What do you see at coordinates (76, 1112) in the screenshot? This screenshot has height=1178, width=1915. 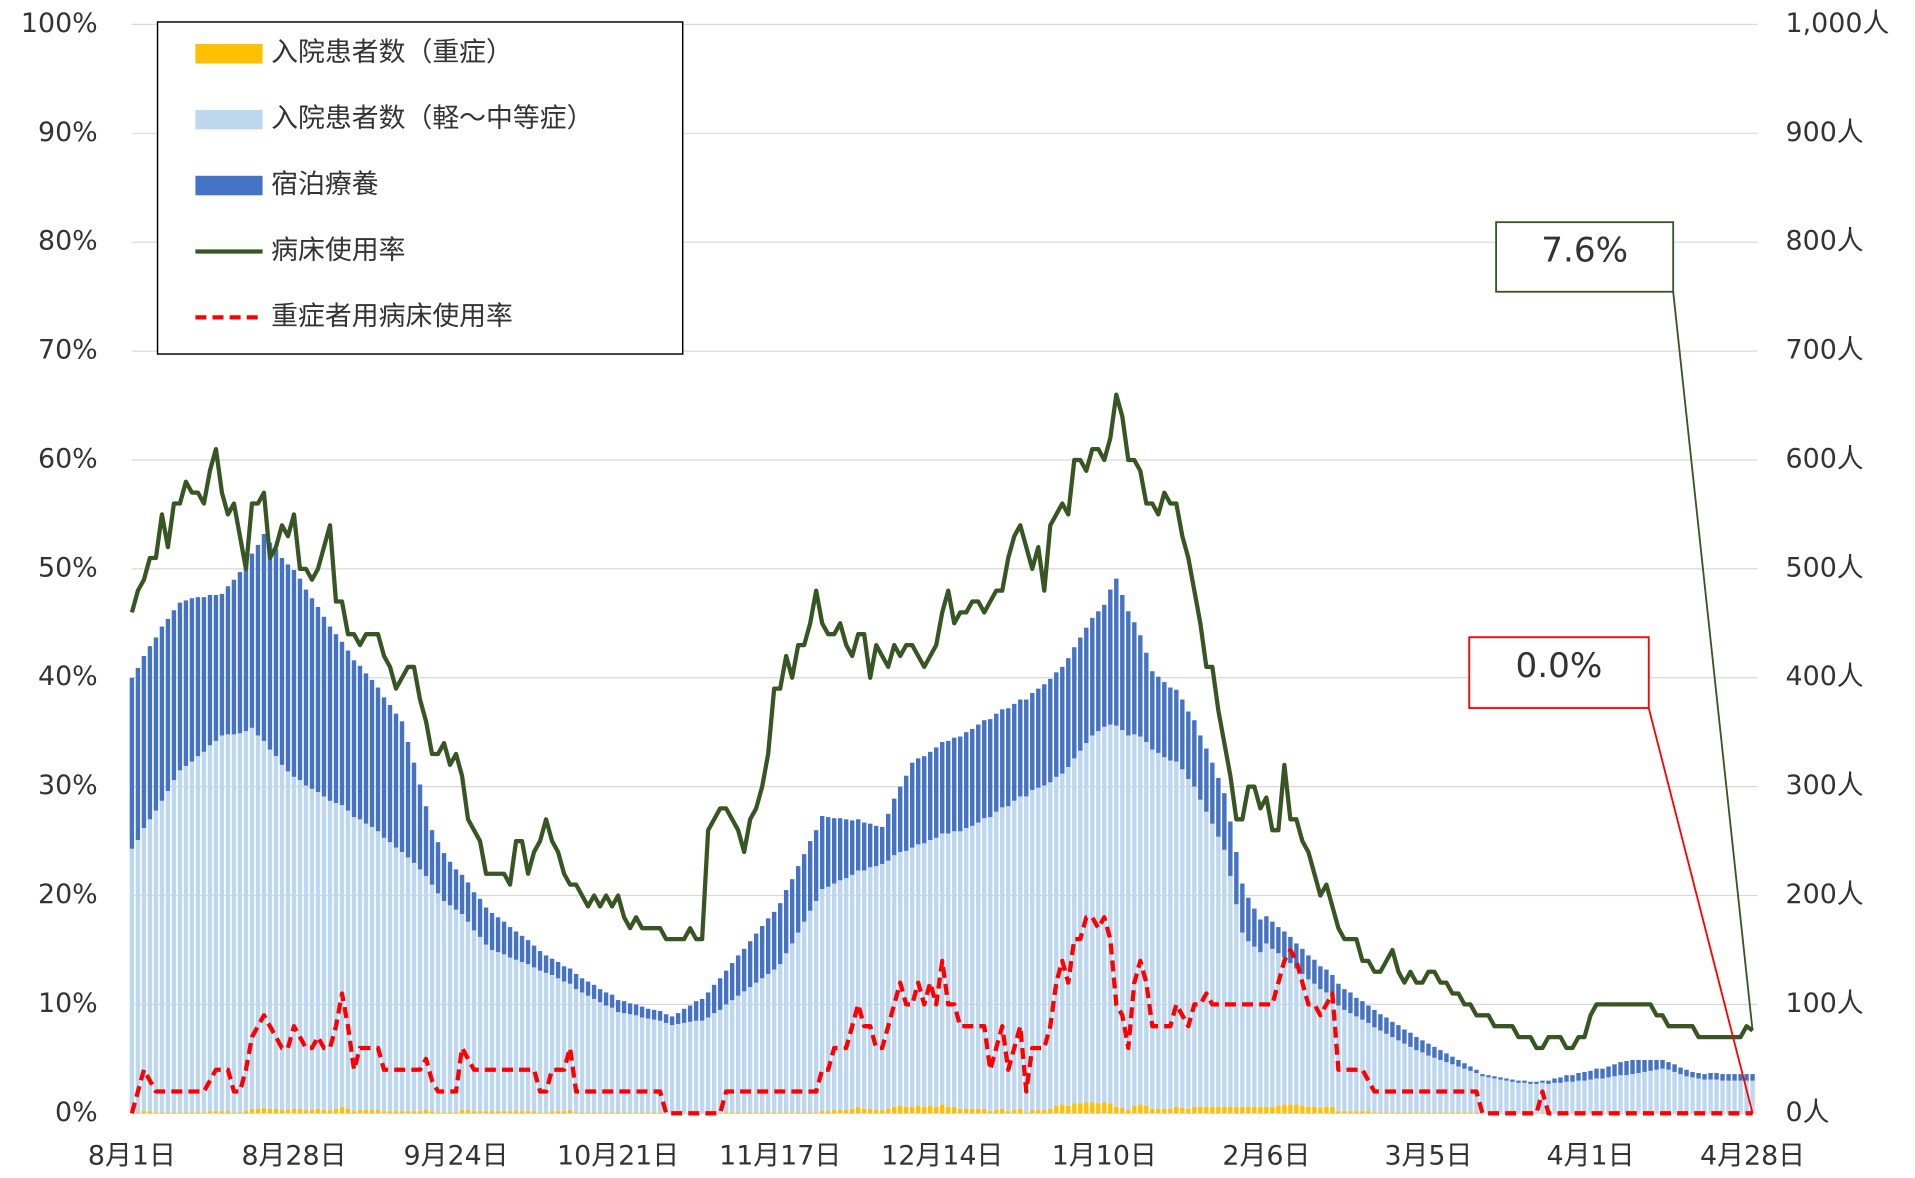 I see `y-tick-label: 0%` at bounding box center [76, 1112].